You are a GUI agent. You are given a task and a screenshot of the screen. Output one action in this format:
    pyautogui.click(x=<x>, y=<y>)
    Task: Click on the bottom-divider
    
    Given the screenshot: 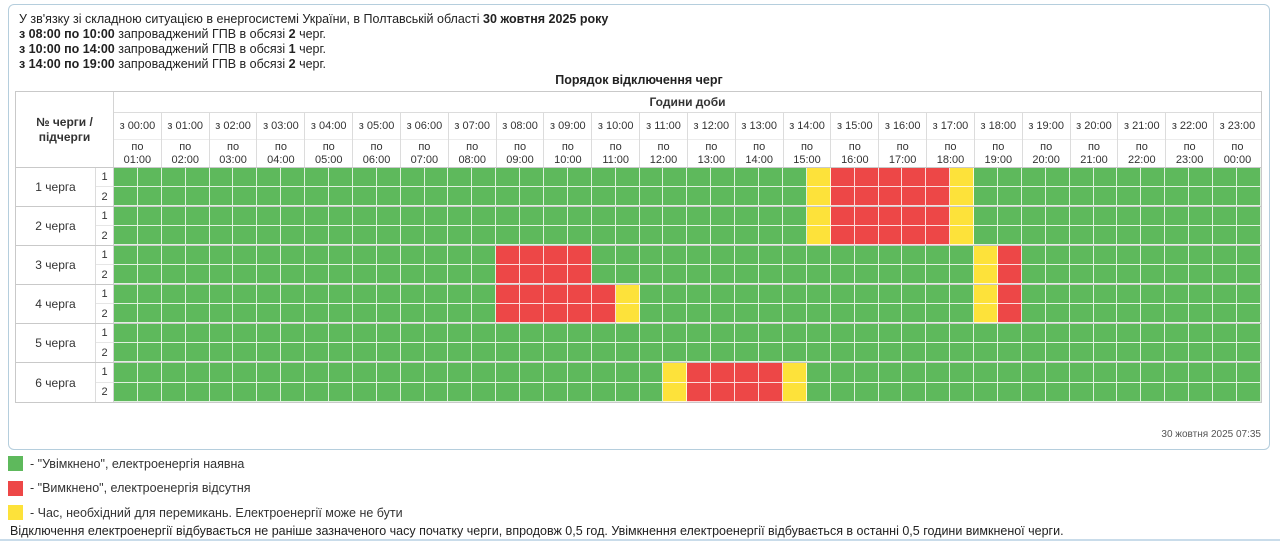 What is the action you would take?
    pyautogui.click(x=640, y=540)
    